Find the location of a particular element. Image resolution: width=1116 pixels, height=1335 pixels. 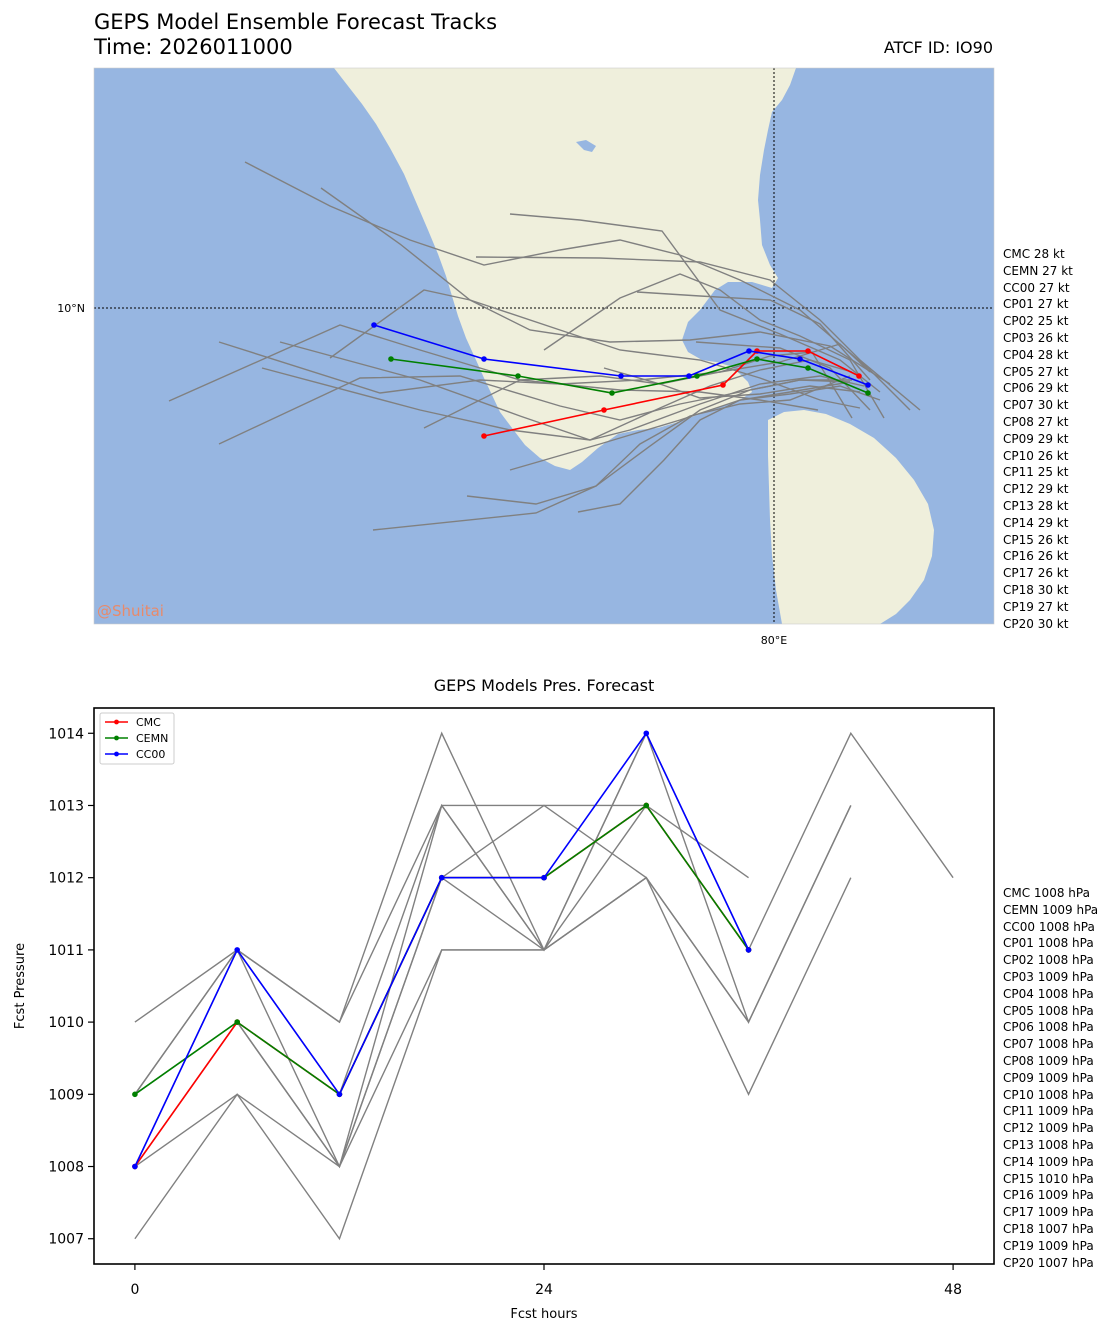

lon-label: 80°E is located at coordinates (774, 640).